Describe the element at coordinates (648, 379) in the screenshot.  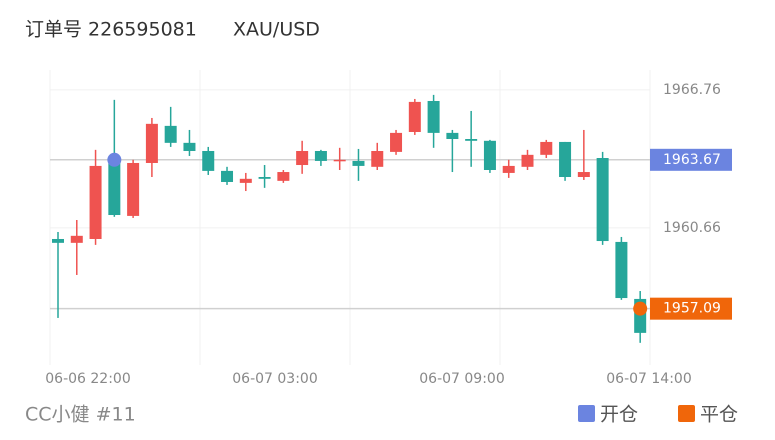
I see `x-tick-label: 06-07 14:00` at that location.